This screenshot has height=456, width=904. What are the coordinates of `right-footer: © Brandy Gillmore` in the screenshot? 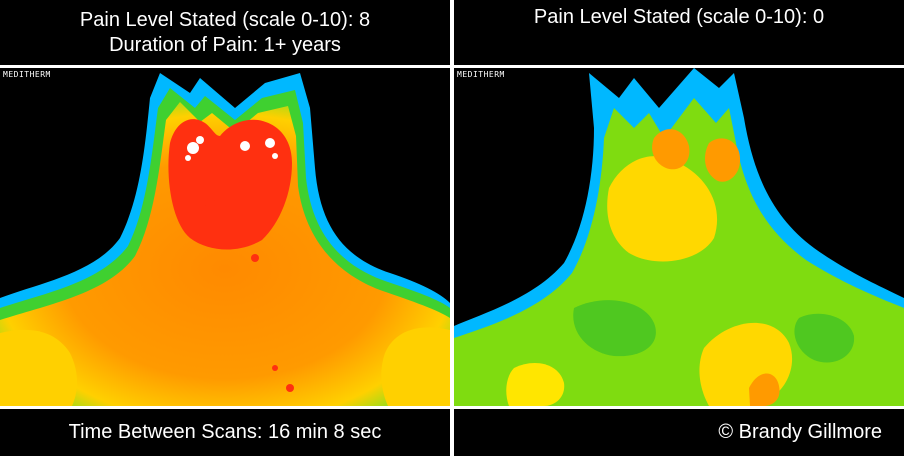 It's located at (679, 432).